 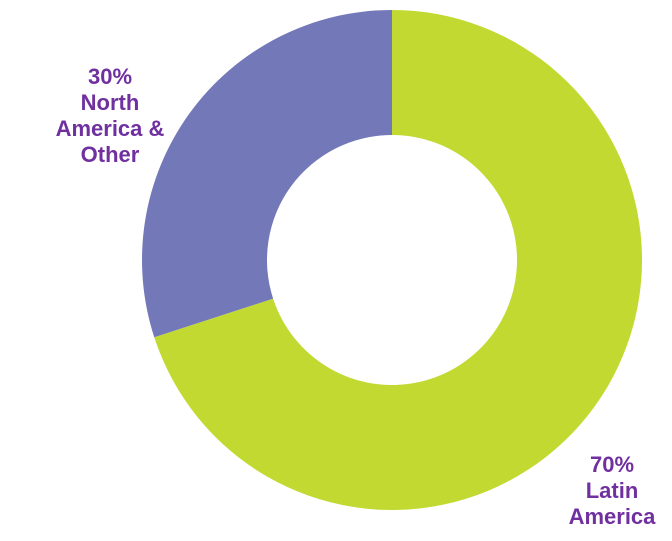 I want to click on slice-label-latin-america: 70% Latin America, so click(x=612, y=491).